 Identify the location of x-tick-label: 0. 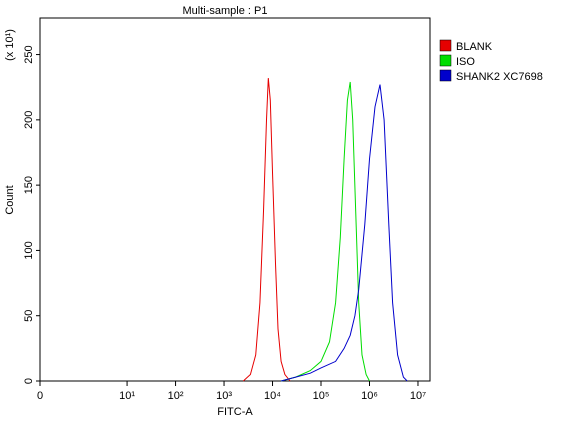
(40, 396).